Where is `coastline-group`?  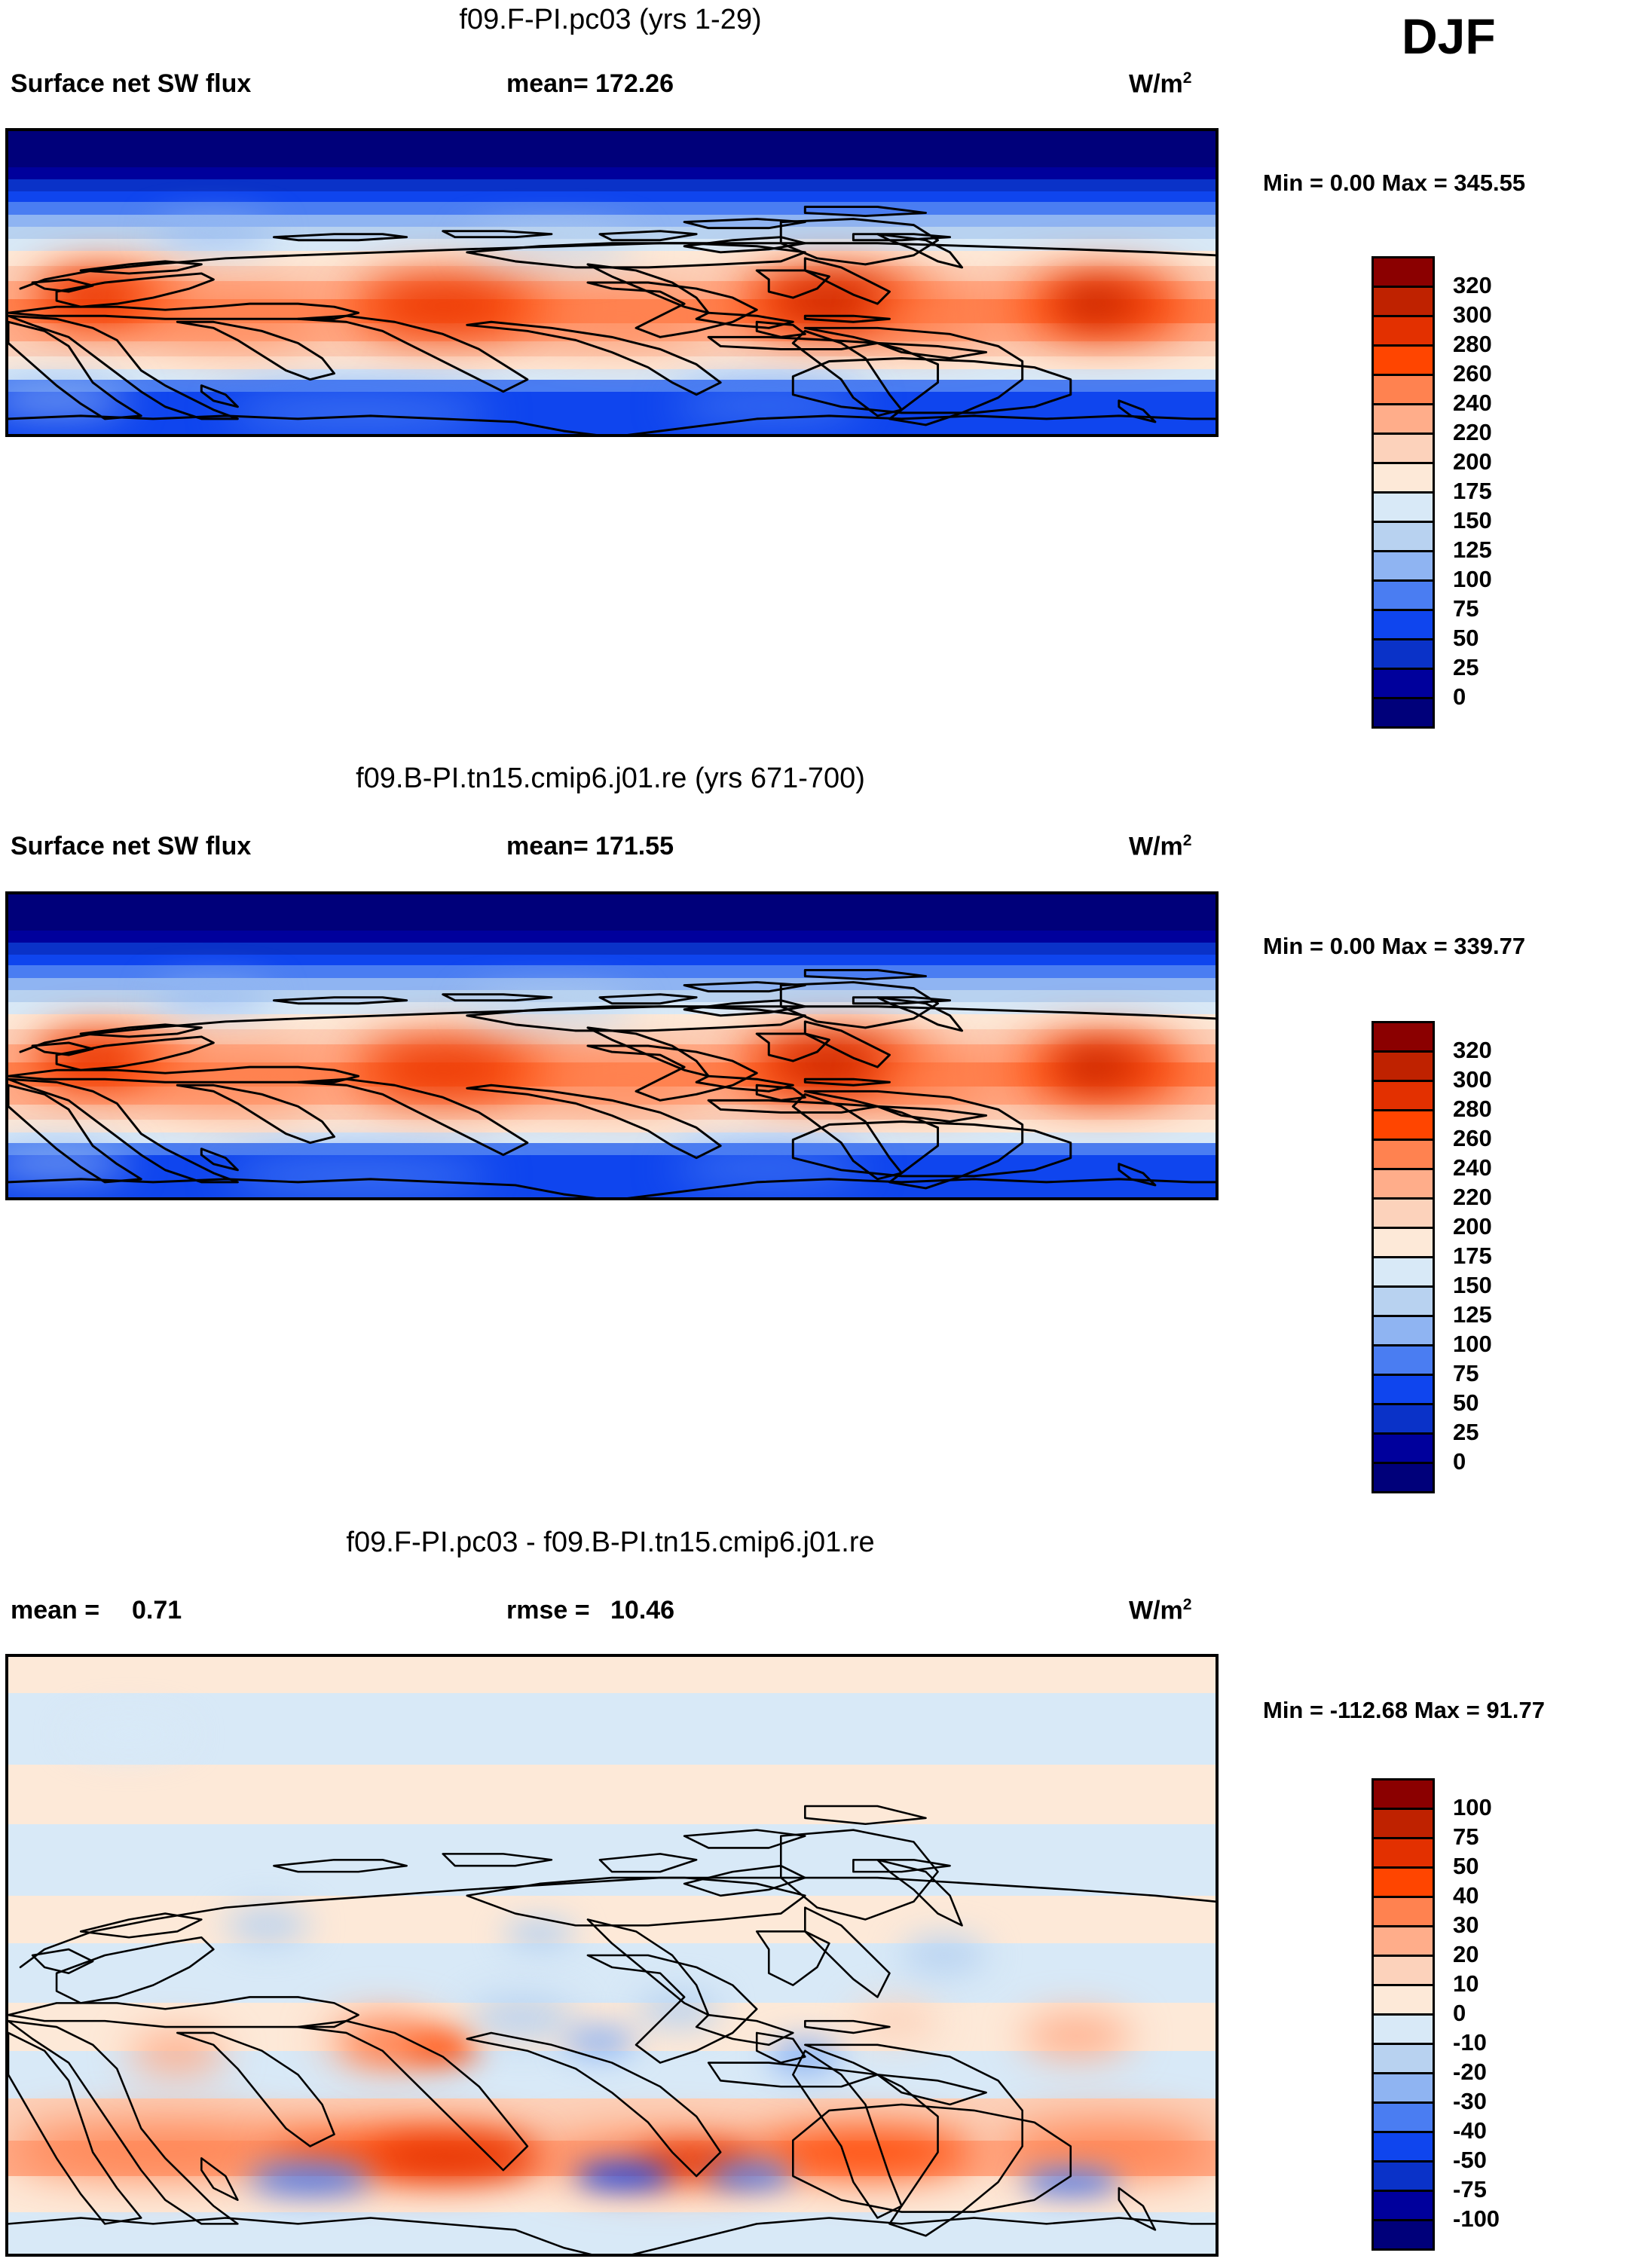
coastline-group is located at coordinates (612, 2029).